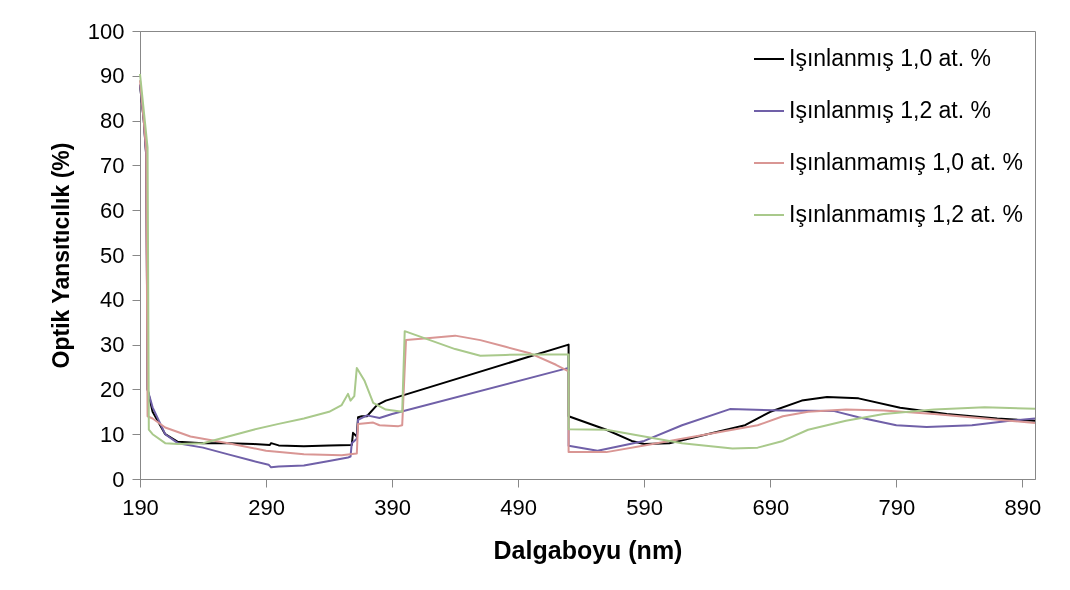 This screenshot has width=1070, height=590. Describe the element at coordinates (1023, 507) in the screenshot. I see `x-tick-label: 890` at that location.